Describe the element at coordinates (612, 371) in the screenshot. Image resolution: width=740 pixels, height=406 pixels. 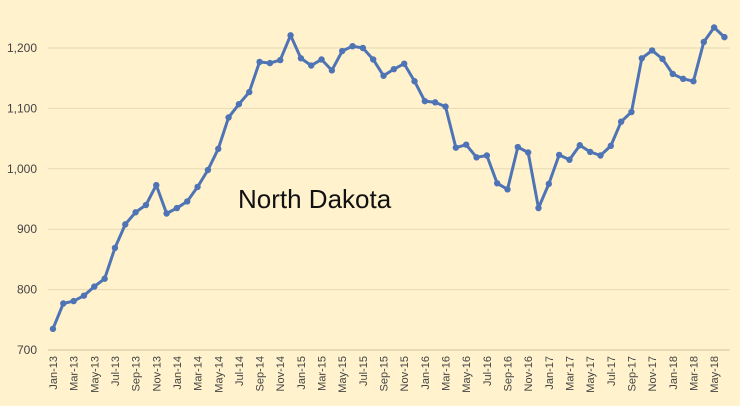
I see `x-tick-label: Jul-17` at that location.